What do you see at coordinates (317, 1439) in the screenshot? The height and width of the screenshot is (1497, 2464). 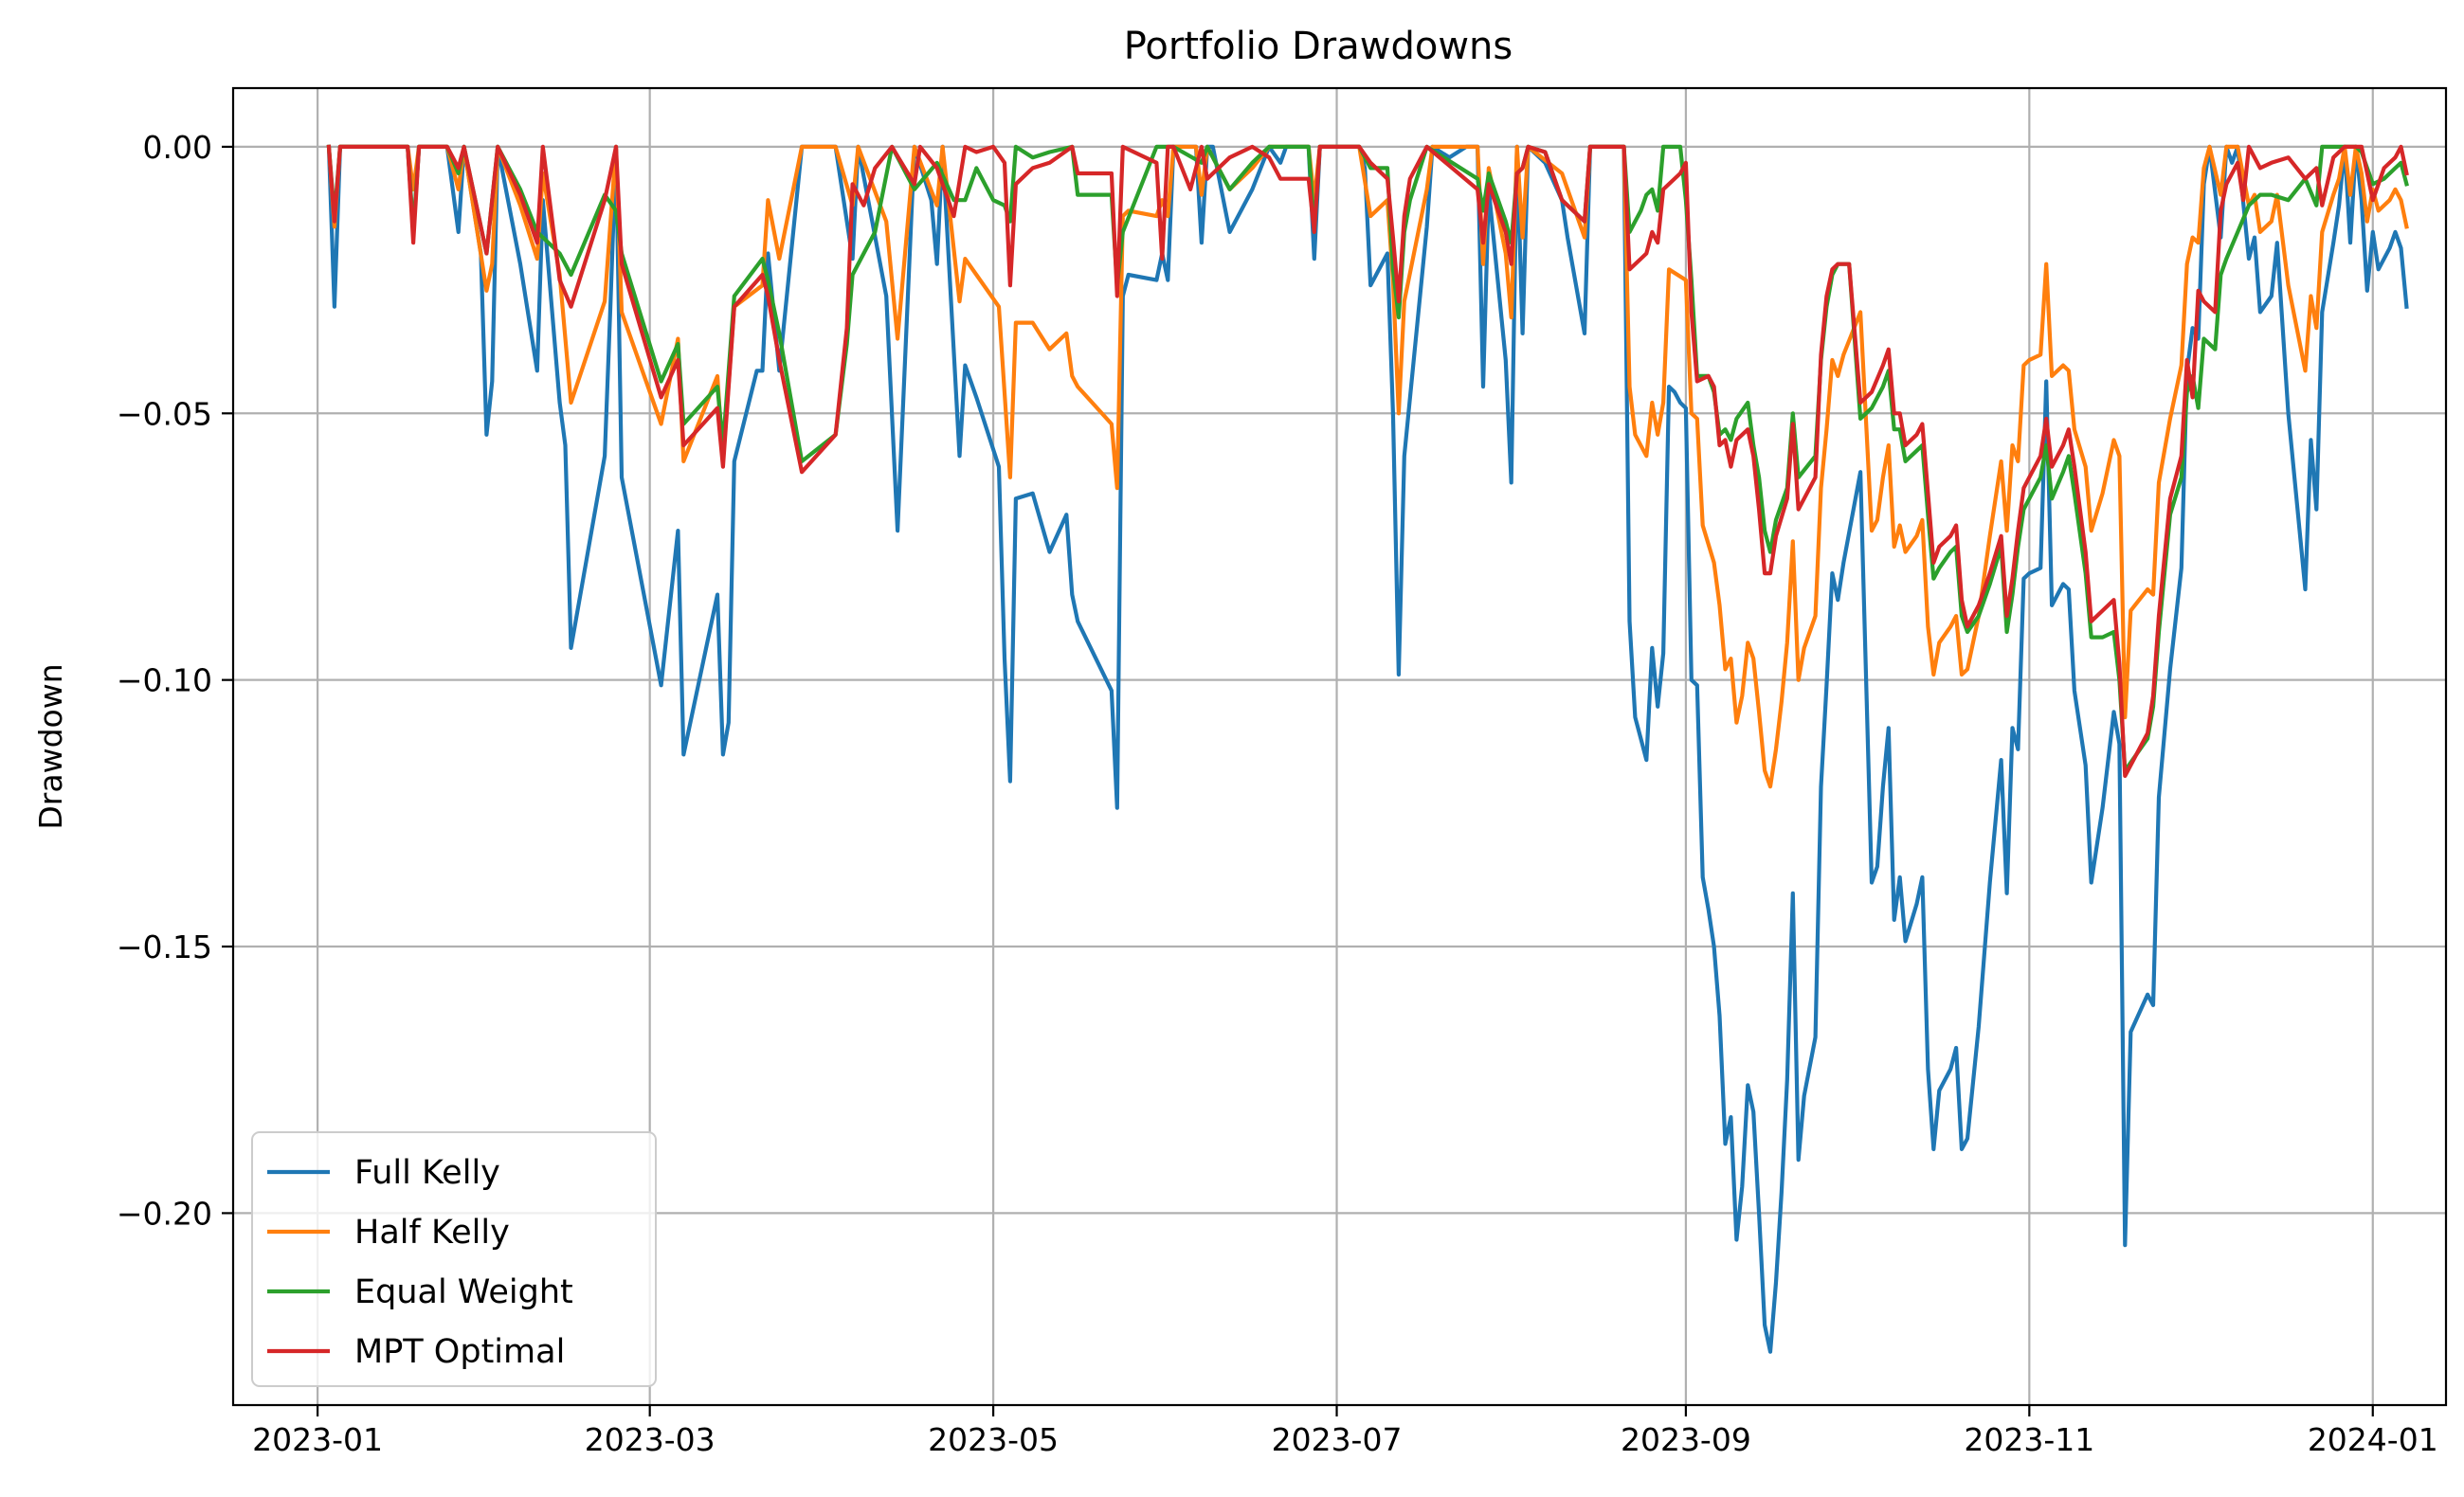 I see `x-tick-label: 2023-01` at bounding box center [317, 1439].